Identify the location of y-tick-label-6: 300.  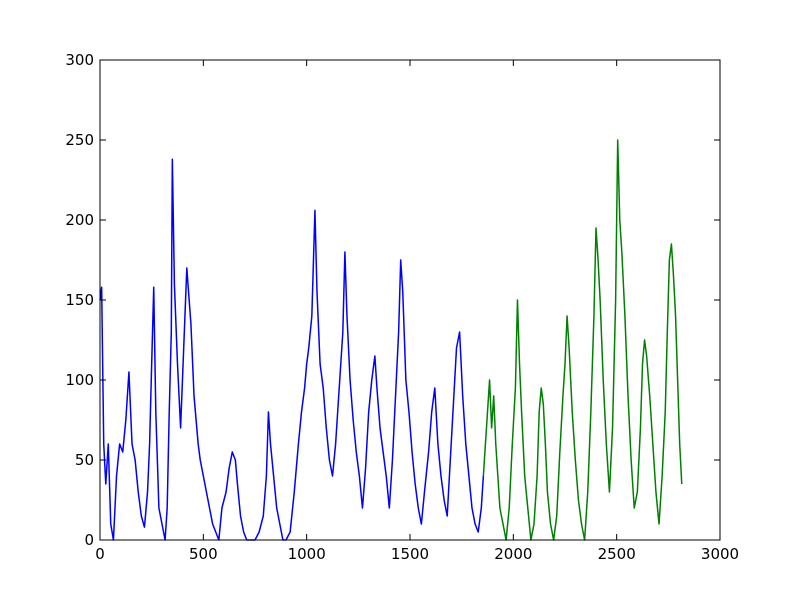
(79, 60).